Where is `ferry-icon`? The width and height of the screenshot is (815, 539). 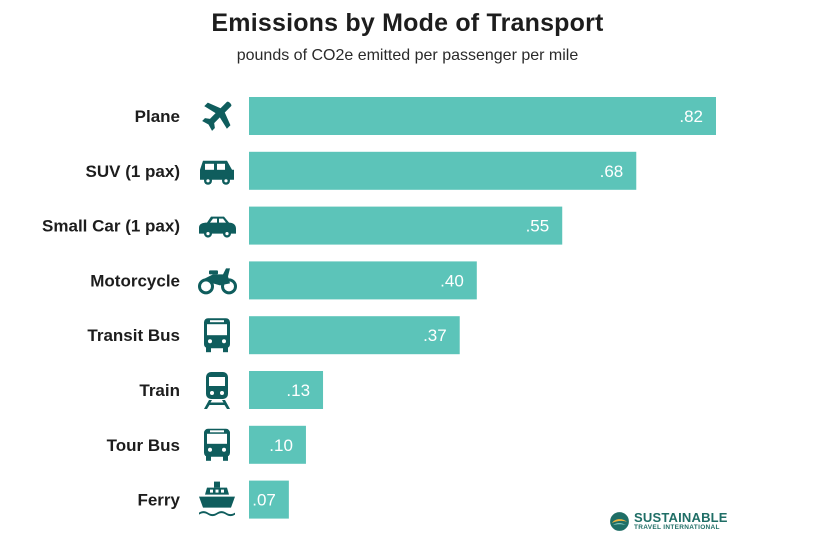 ferry-icon is located at coordinates (217, 499).